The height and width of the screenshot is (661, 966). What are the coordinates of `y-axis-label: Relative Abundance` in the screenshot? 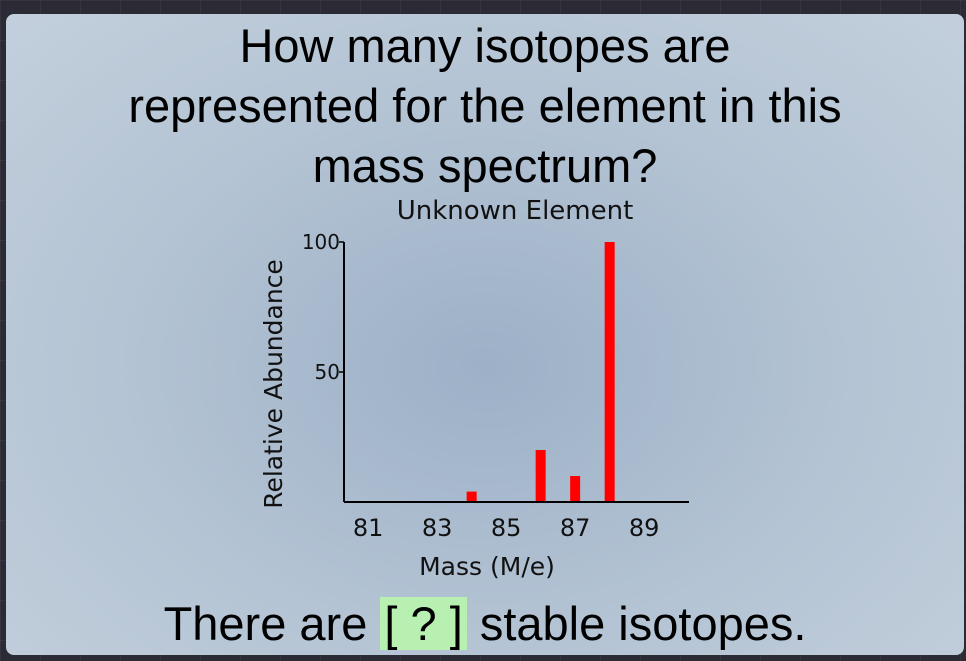 It's located at (273, 384).